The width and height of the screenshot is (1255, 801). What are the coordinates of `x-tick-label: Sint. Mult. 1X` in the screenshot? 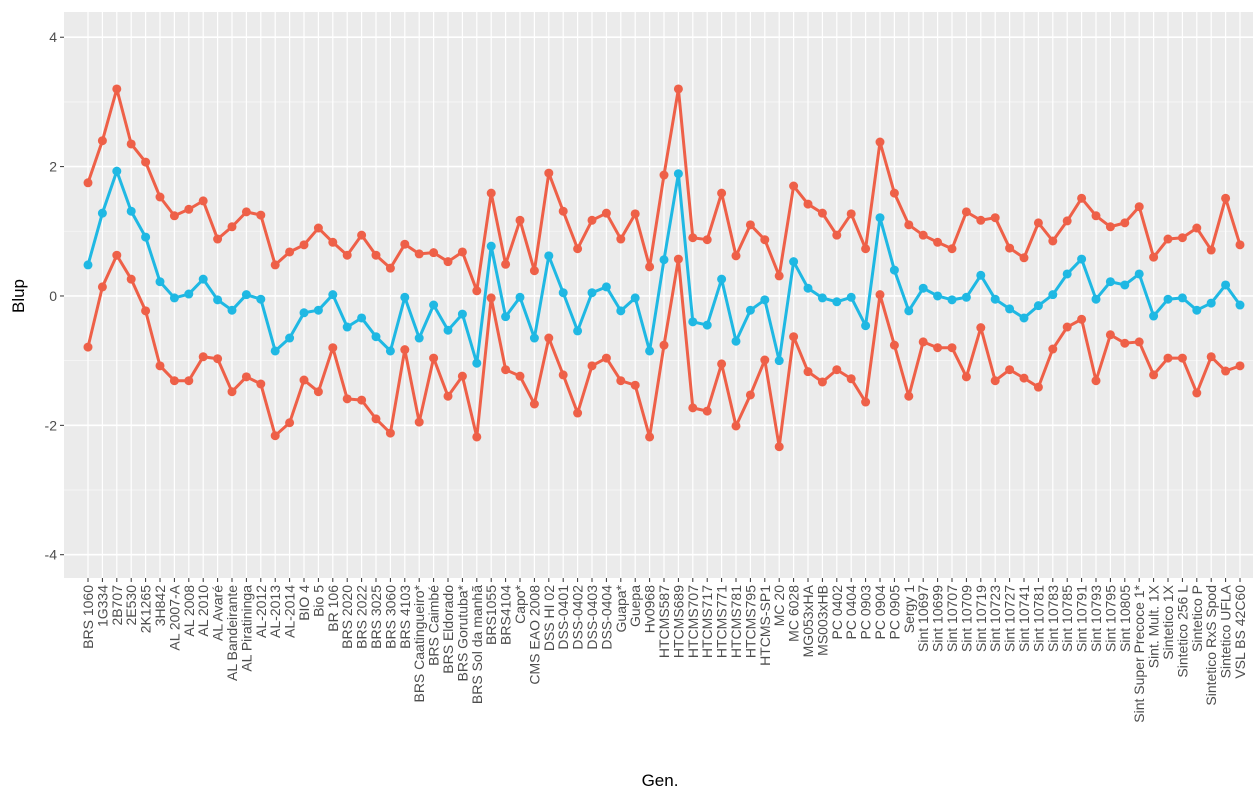 It's located at (1154, 626).